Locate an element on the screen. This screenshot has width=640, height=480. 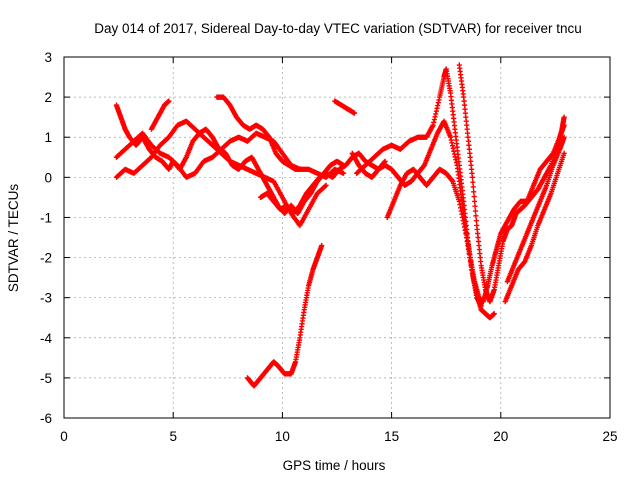
y-tick-label: -1 is located at coordinates (46, 217).